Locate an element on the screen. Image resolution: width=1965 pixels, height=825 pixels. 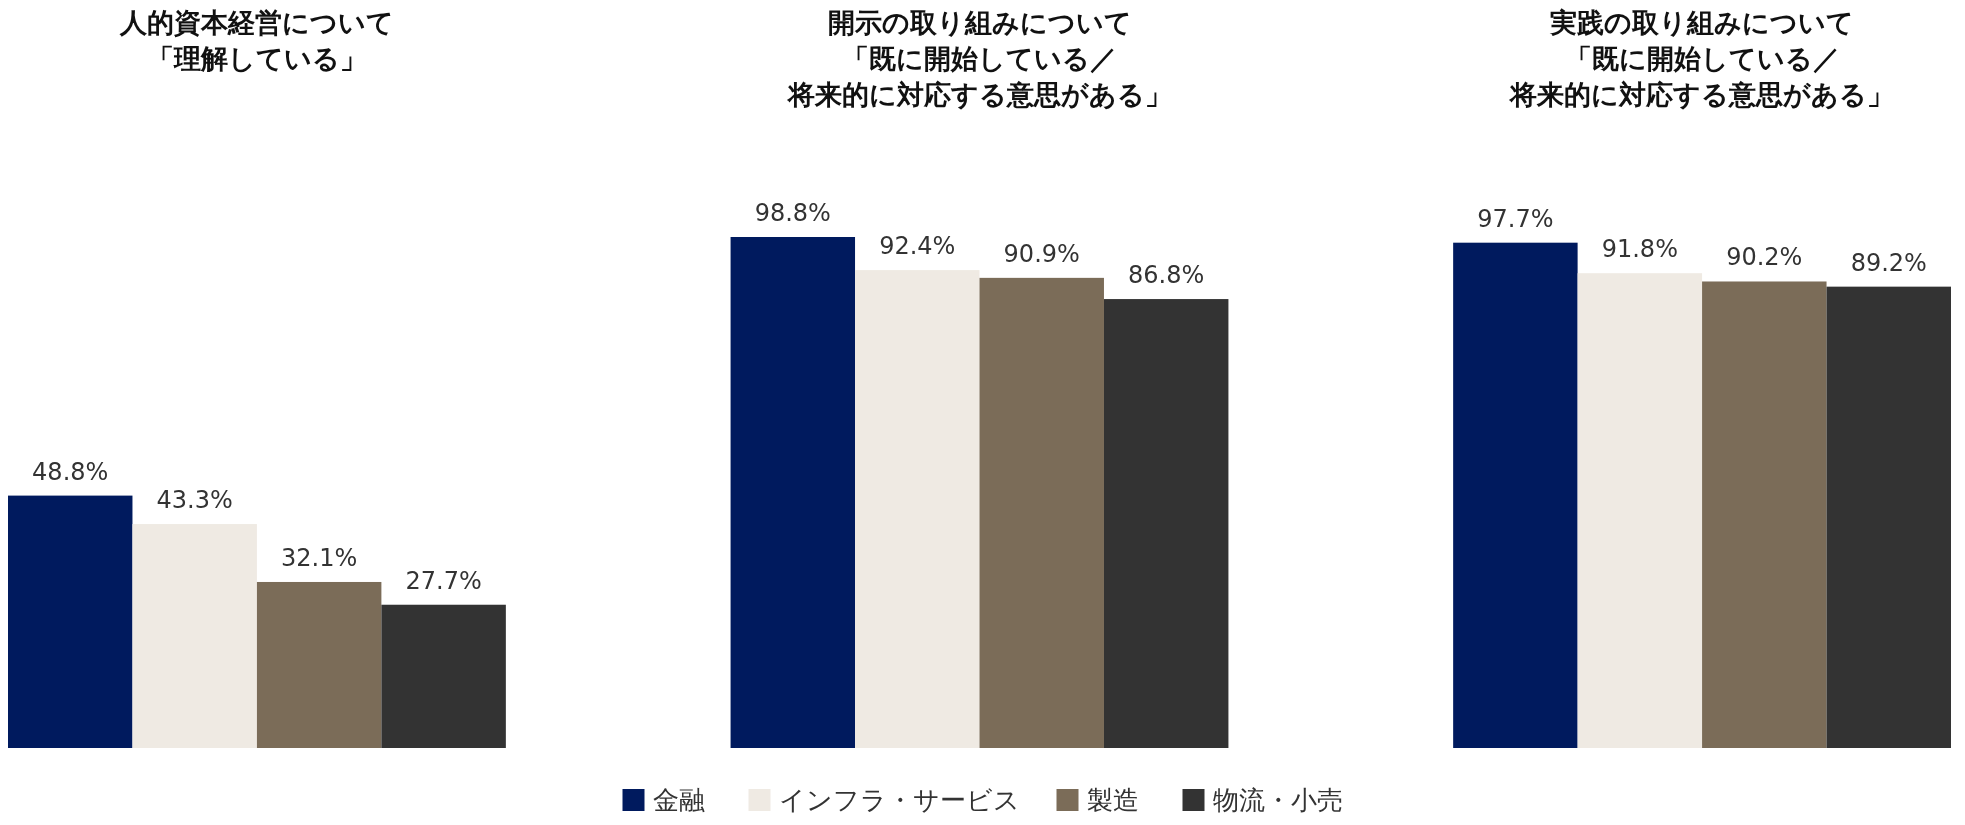
legend-label: 金融 is located at coordinates (678, 800).